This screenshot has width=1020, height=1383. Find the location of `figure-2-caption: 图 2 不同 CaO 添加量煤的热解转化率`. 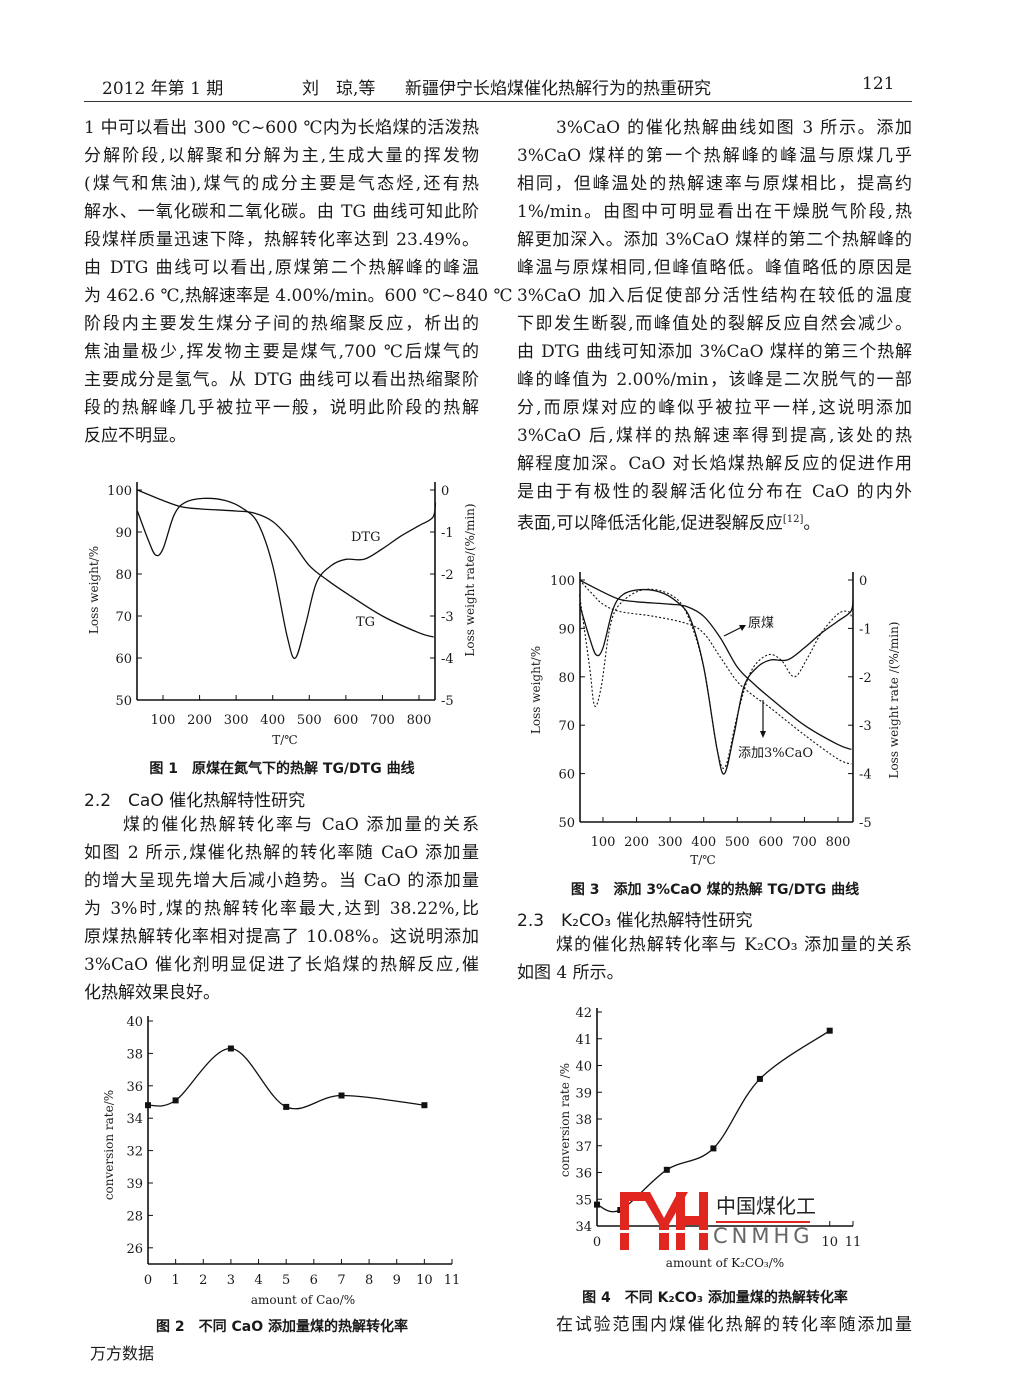

figure-2-caption: 图 2 不同 CaO 添加量煤的热解转化率 is located at coordinates (282, 1327).